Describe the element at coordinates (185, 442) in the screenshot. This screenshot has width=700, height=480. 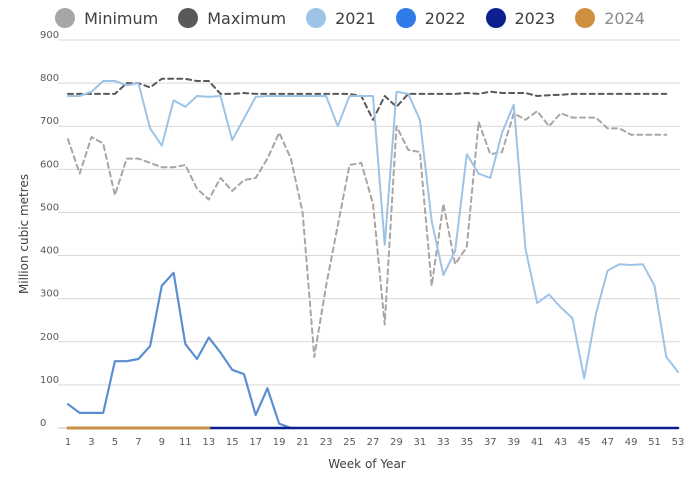
I see `x-tick-label: 11` at that location.